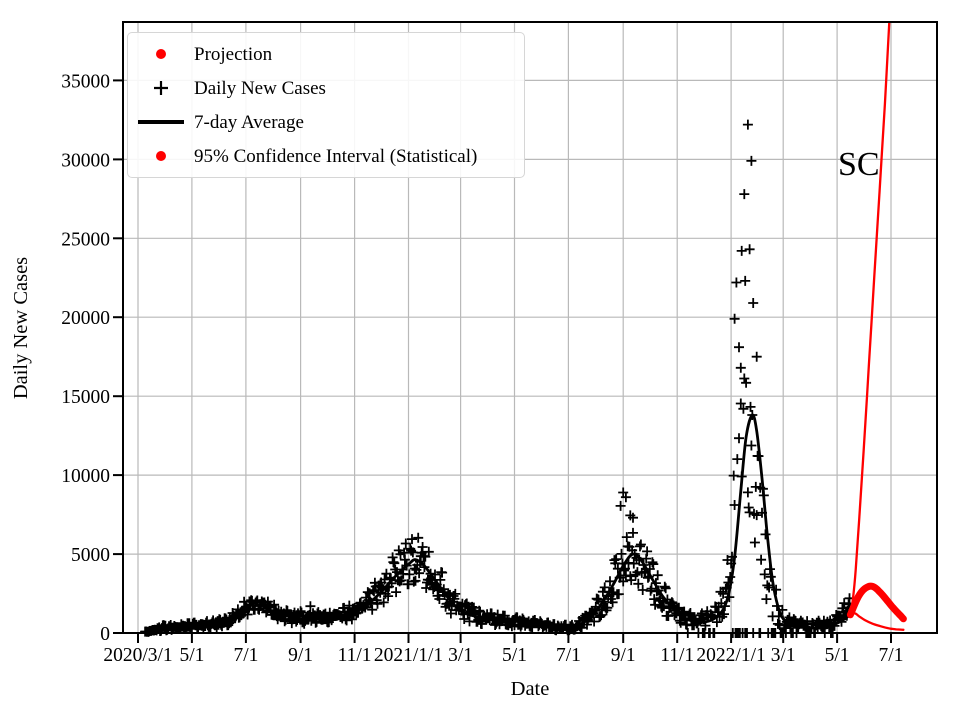  Describe the element at coordinates (260, 88) in the screenshot. I see `legend-label: Daily New Cases` at that location.